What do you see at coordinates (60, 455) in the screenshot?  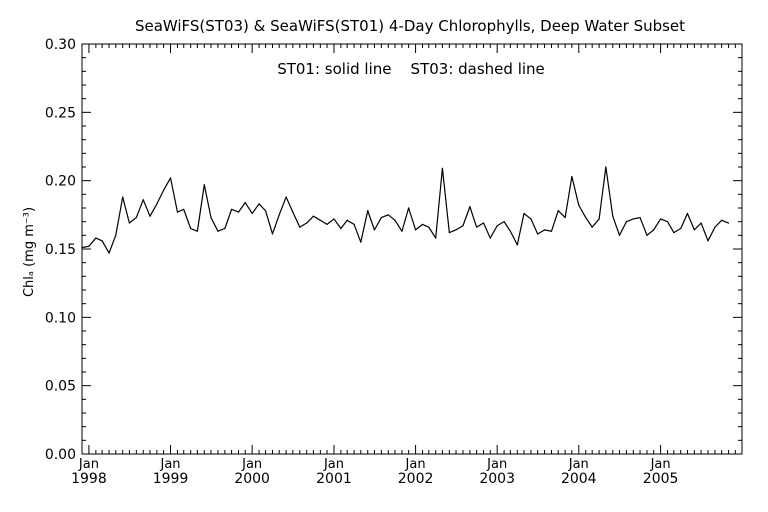 I see `y-tick-label: 0.00` at bounding box center [60, 455].